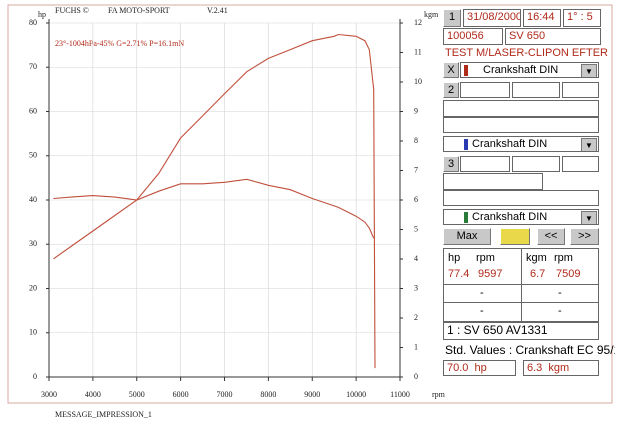 This screenshot has width=617, height=426. What do you see at coordinates (139, 10) in the screenshot?
I see `company: FA MOTO-SPORT` at bounding box center [139, 10].